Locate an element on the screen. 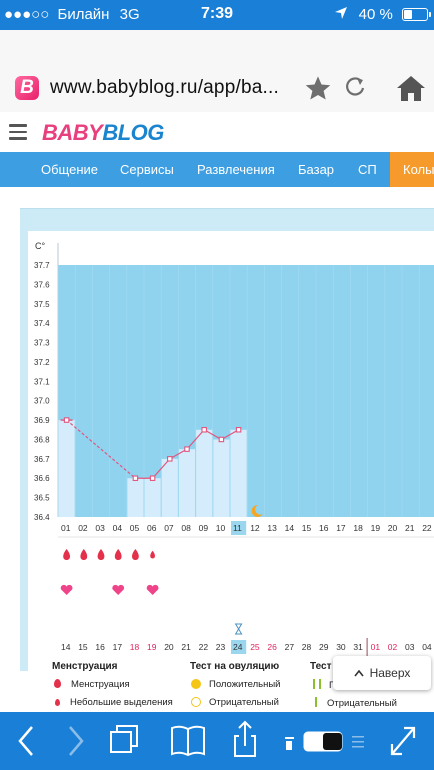 Image resolution: width=434 pixels, height=770 pixels. cycle-day-label: 13 is located at coordinates (272, 528).